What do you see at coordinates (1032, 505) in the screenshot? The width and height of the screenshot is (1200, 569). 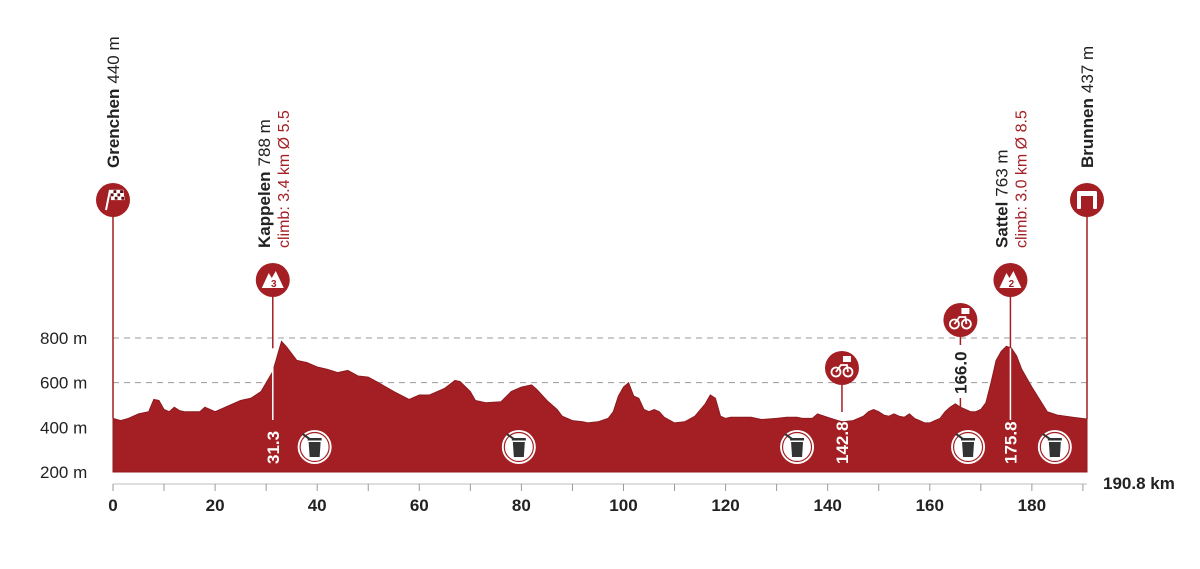 I see `x-tick-label: 180` at bounding box center [1032, 505].